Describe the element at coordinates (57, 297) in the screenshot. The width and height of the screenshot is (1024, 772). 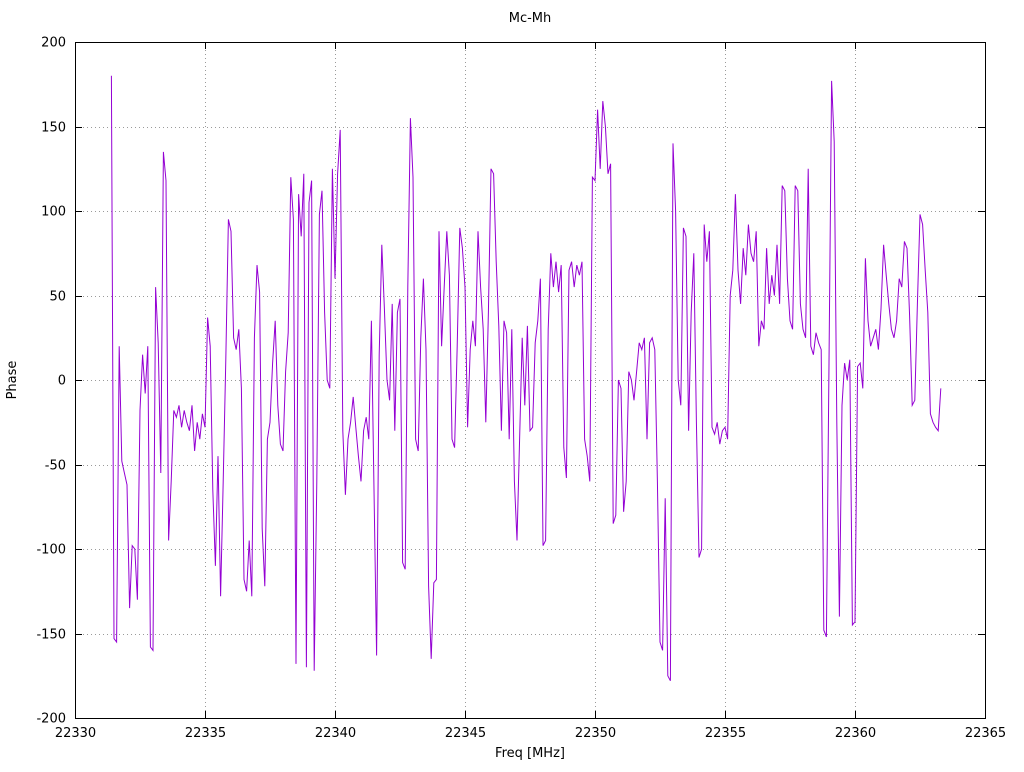
I see `y-tick-label: 50` at that location.